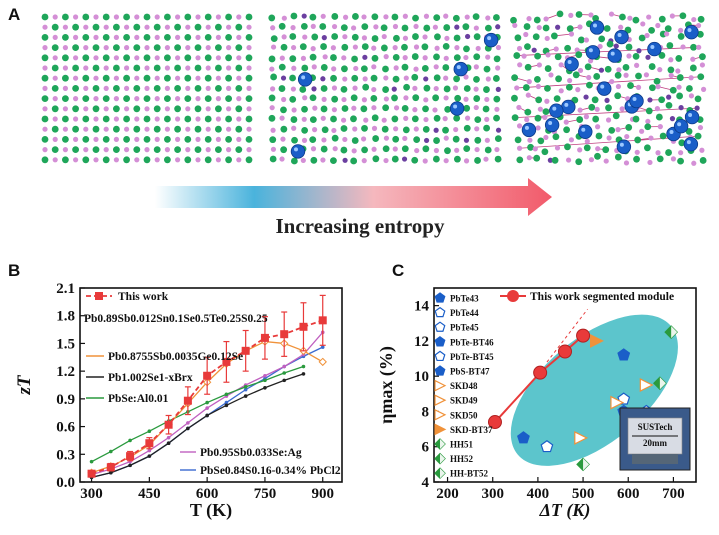 The height and width of the screenshot is (535, 719). Describe the element at coordinates (138, 399) in the screenshot. I see `zt-legend-label: PbSe:Al0.01` at that location.